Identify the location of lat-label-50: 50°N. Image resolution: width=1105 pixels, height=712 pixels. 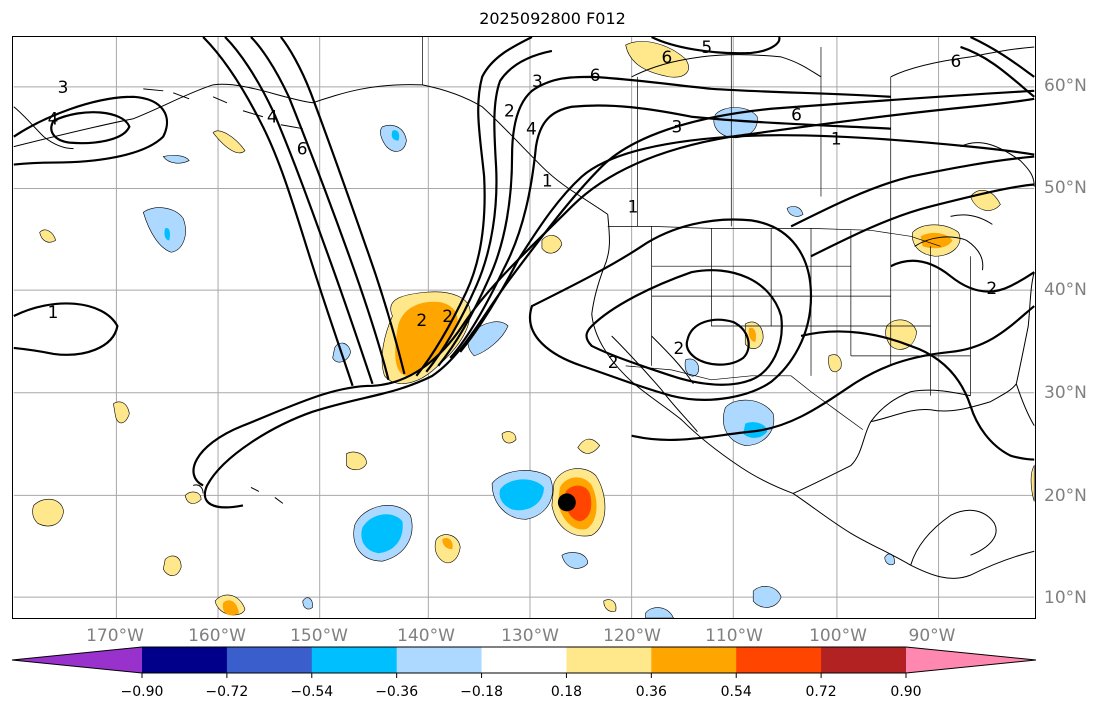
(1065, 188).